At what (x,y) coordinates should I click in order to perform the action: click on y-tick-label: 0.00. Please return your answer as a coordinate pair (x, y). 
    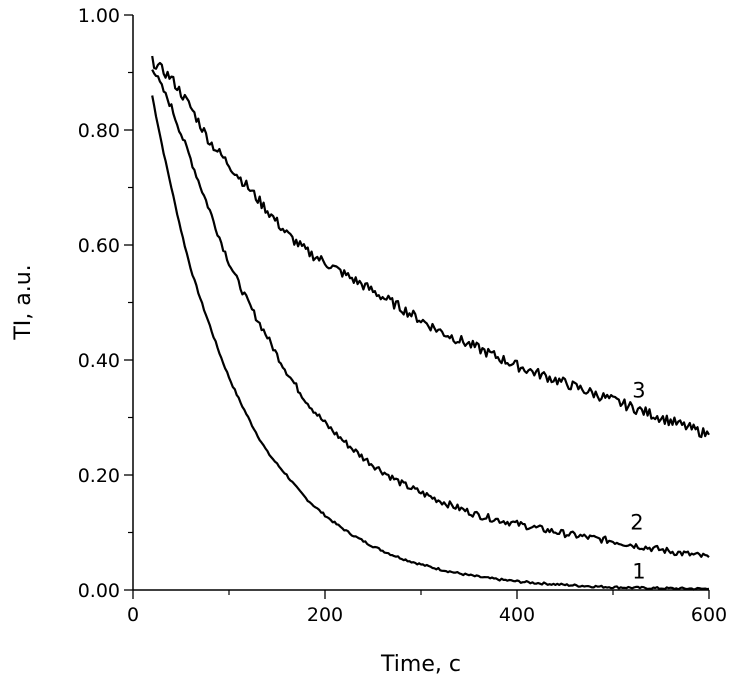
    Looking at the image, I should click on (99, 591).